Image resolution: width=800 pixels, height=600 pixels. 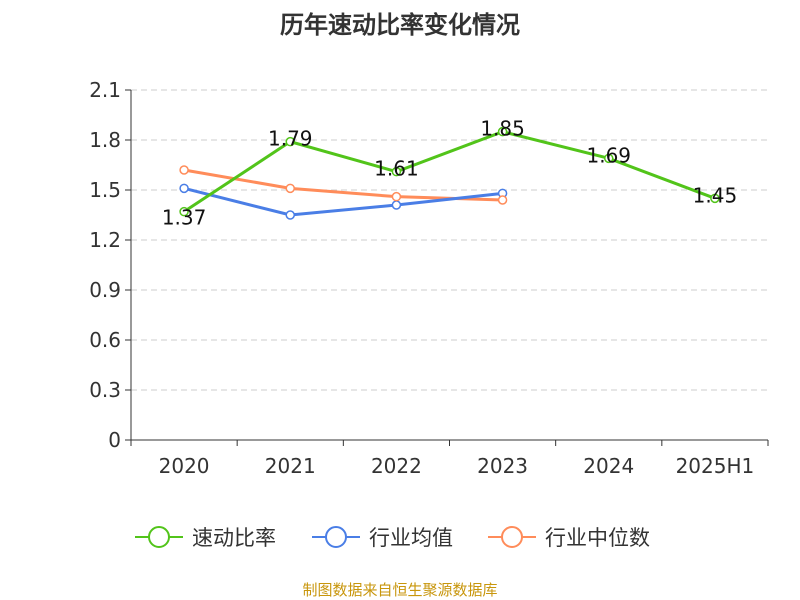 What do you see at coordinates (396, 466) in the screenshot?
I see `x-tick-label: 2022` at bounding box center [396, 466].